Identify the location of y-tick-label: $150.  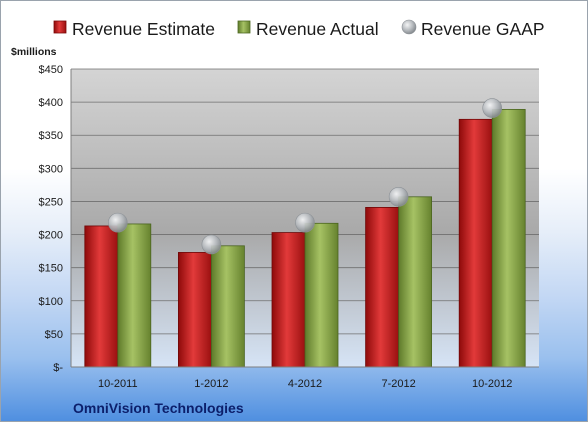
(51, 269).